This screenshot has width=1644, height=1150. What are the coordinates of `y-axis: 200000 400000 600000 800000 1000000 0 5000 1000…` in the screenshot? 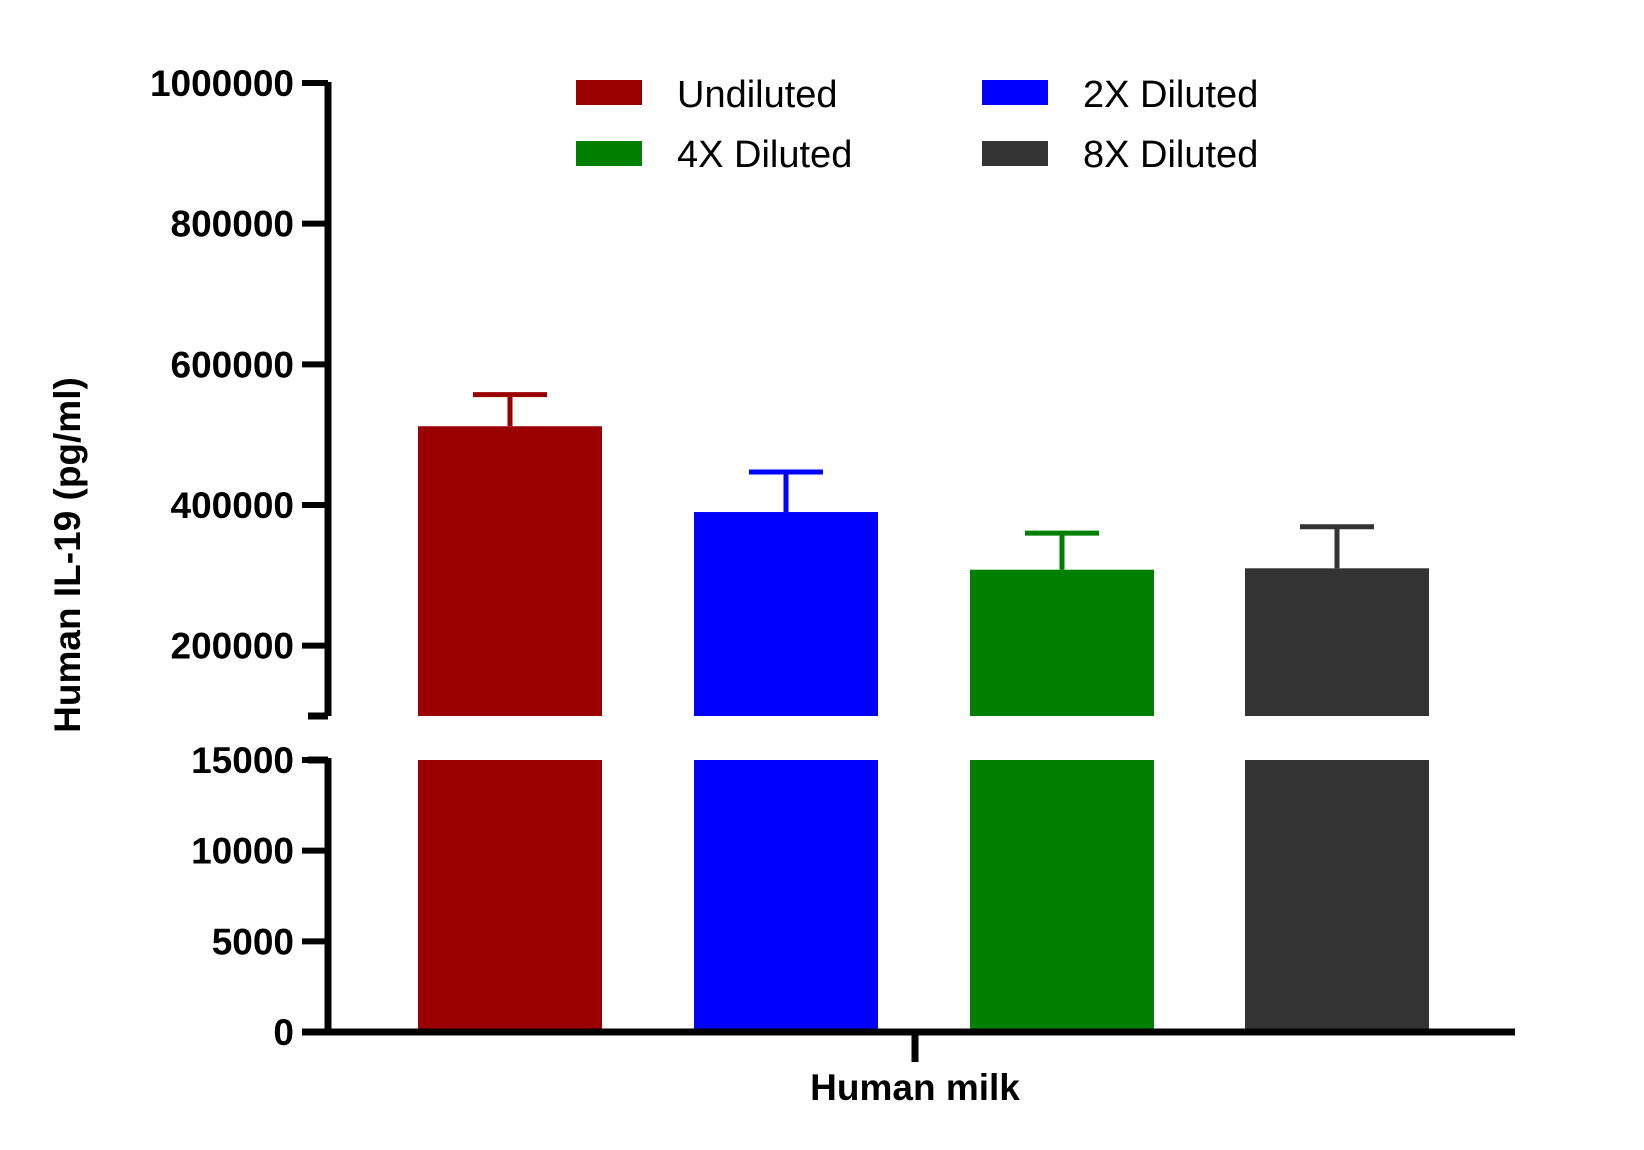 It's located at (241, 558).